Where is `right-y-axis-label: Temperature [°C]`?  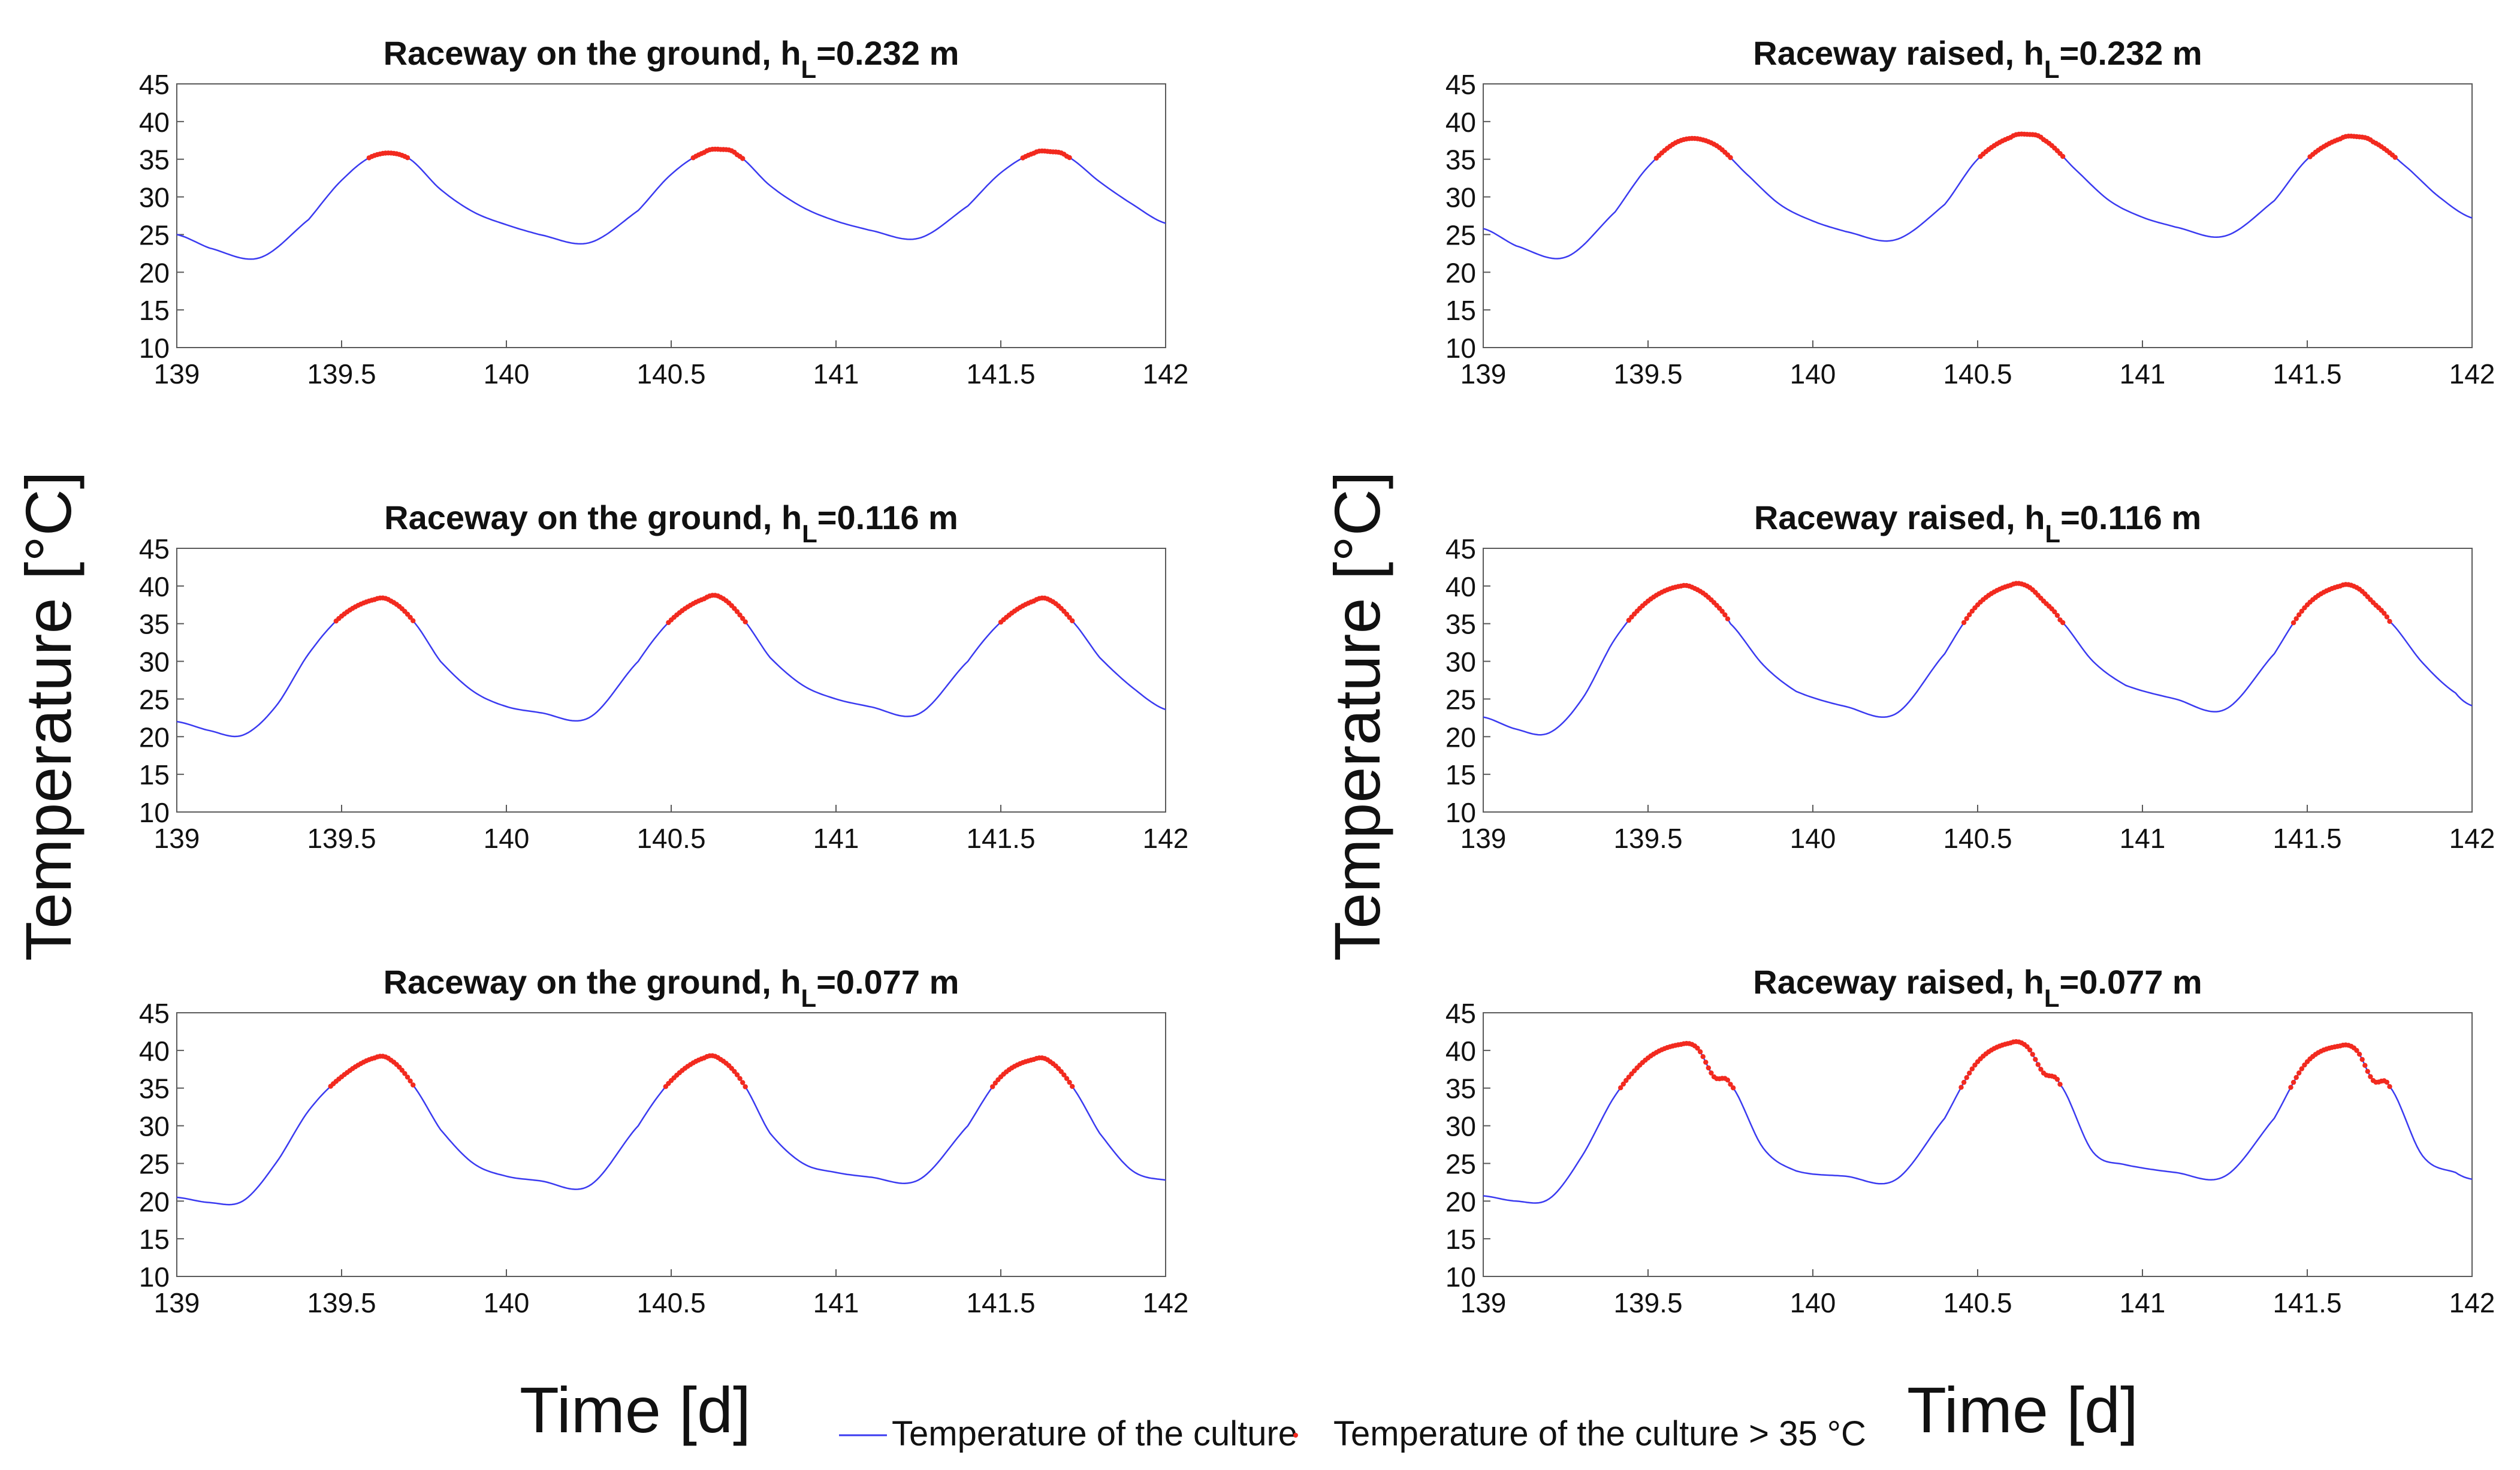
right-y-axis-label: Temperature [°C] is located at coordinates (1357, 716).